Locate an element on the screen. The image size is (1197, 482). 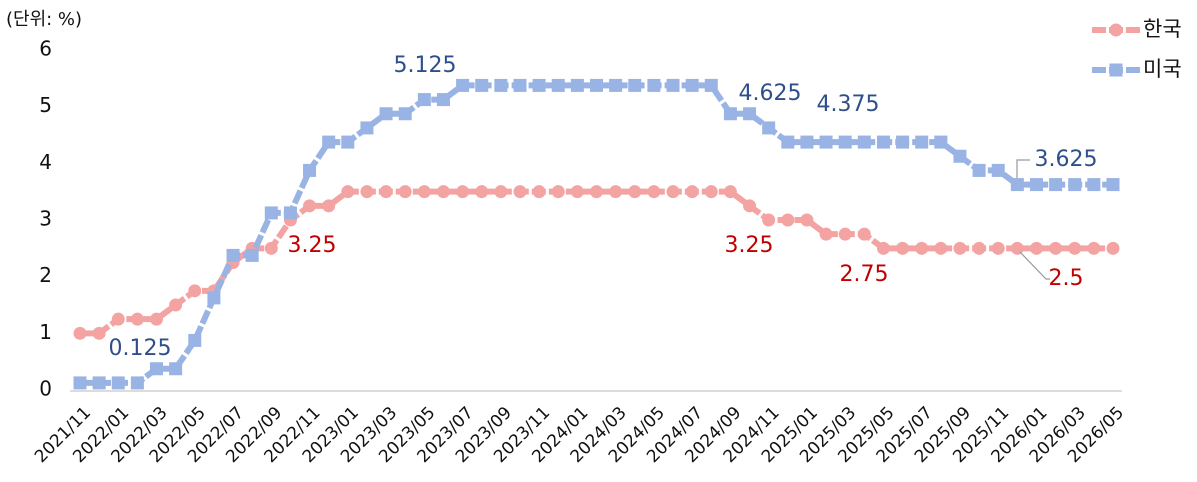
annotation: 3.625 is located at coordinates (1066, 159).